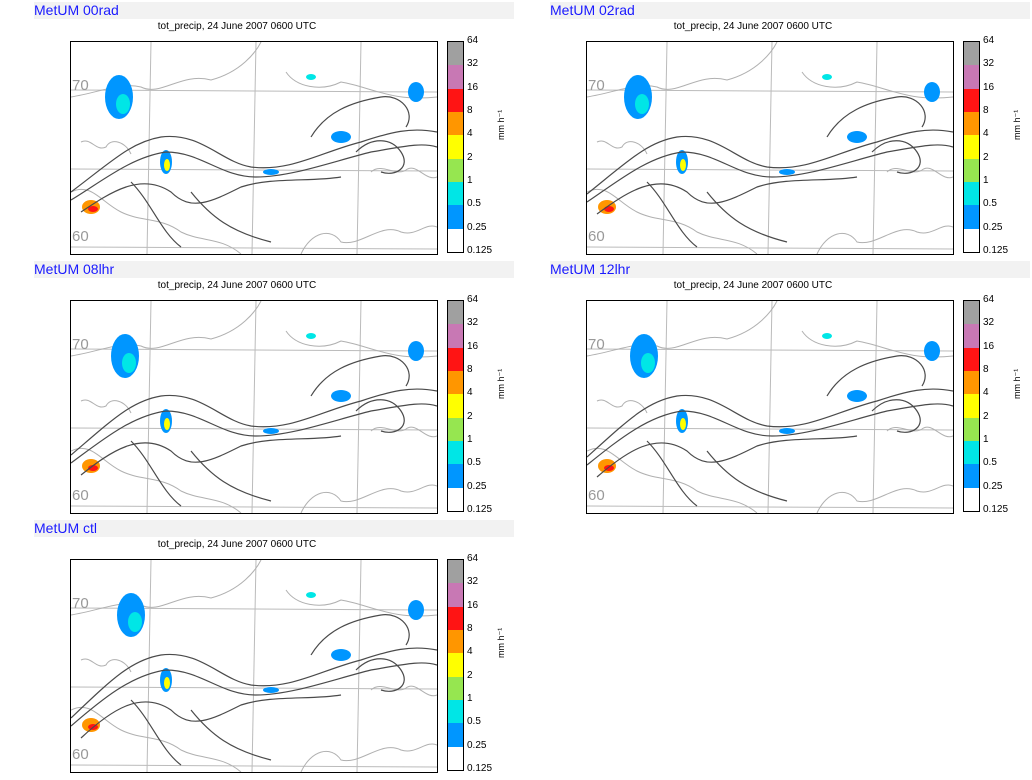 Image resolution: width=1032 pixels, height=780 pixels. I want to click on map-frame, so click(770, 407).